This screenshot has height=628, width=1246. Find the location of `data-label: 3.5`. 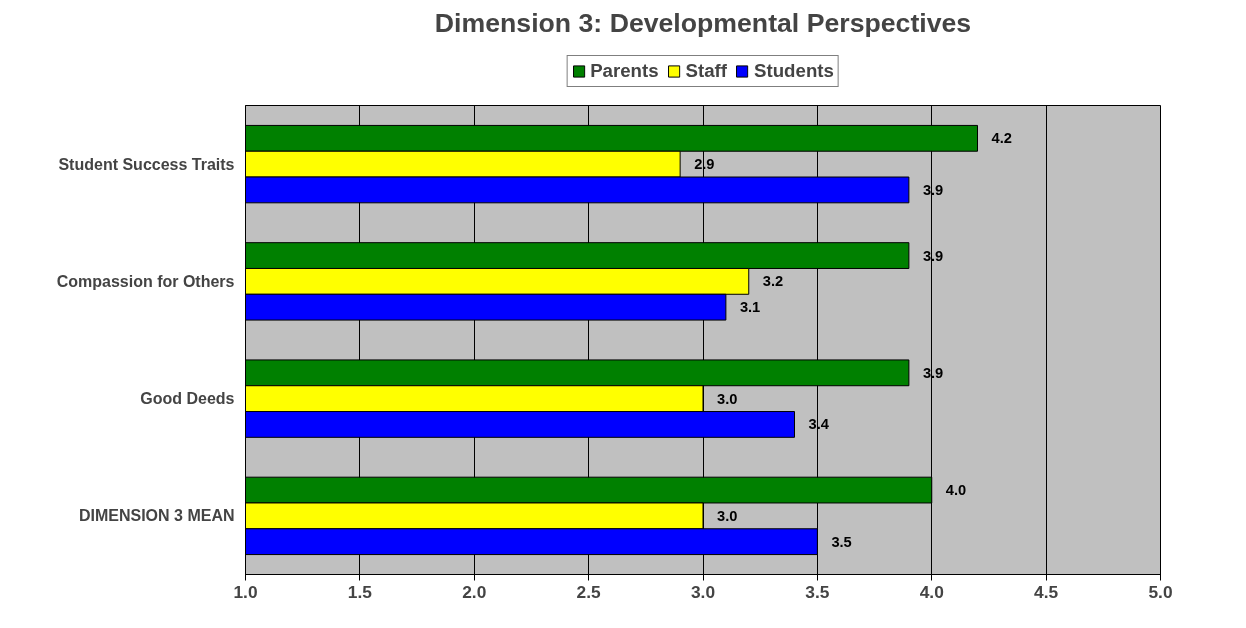

data-label: 3.5 is located at coordinates (841, 541).